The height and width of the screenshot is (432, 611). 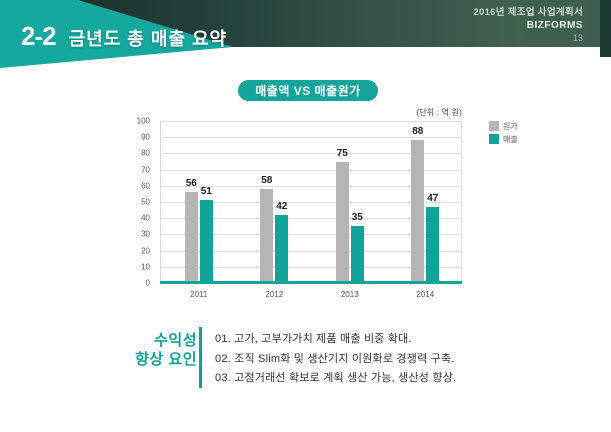 I want to click on slide-title-group: 2-2 금년도 총 매출 요약, so click(x=124, y=36).